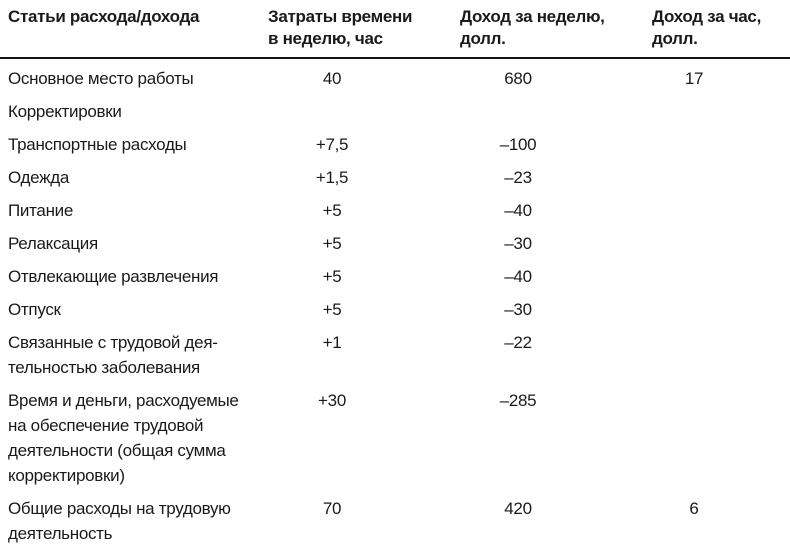  I want to click on cell-time-per-week: +7,5, so click(332, 144).